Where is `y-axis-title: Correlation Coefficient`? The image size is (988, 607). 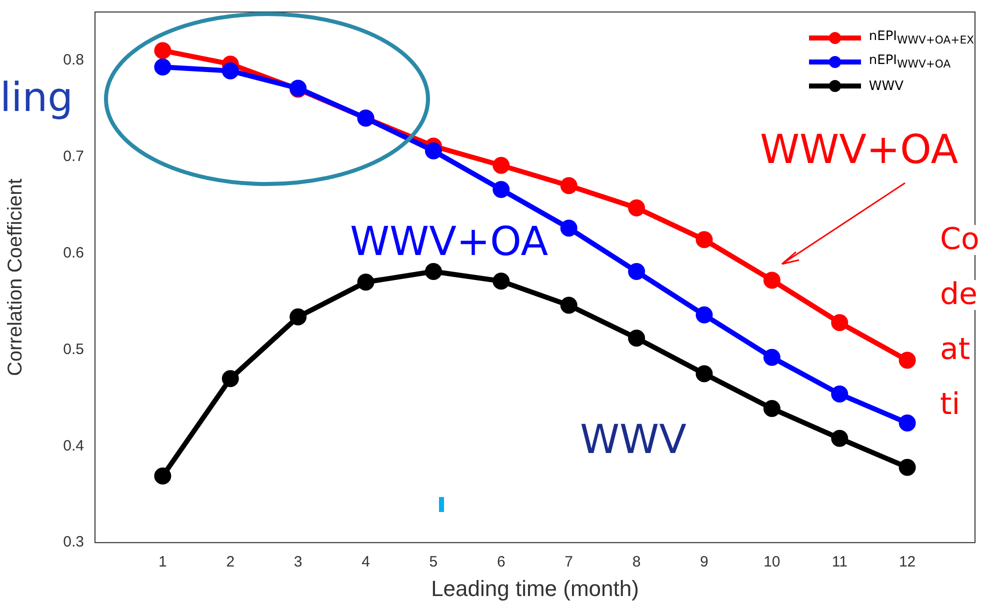 y-axis-title: Correlation Coefficient is located at coordinates (15, 277).